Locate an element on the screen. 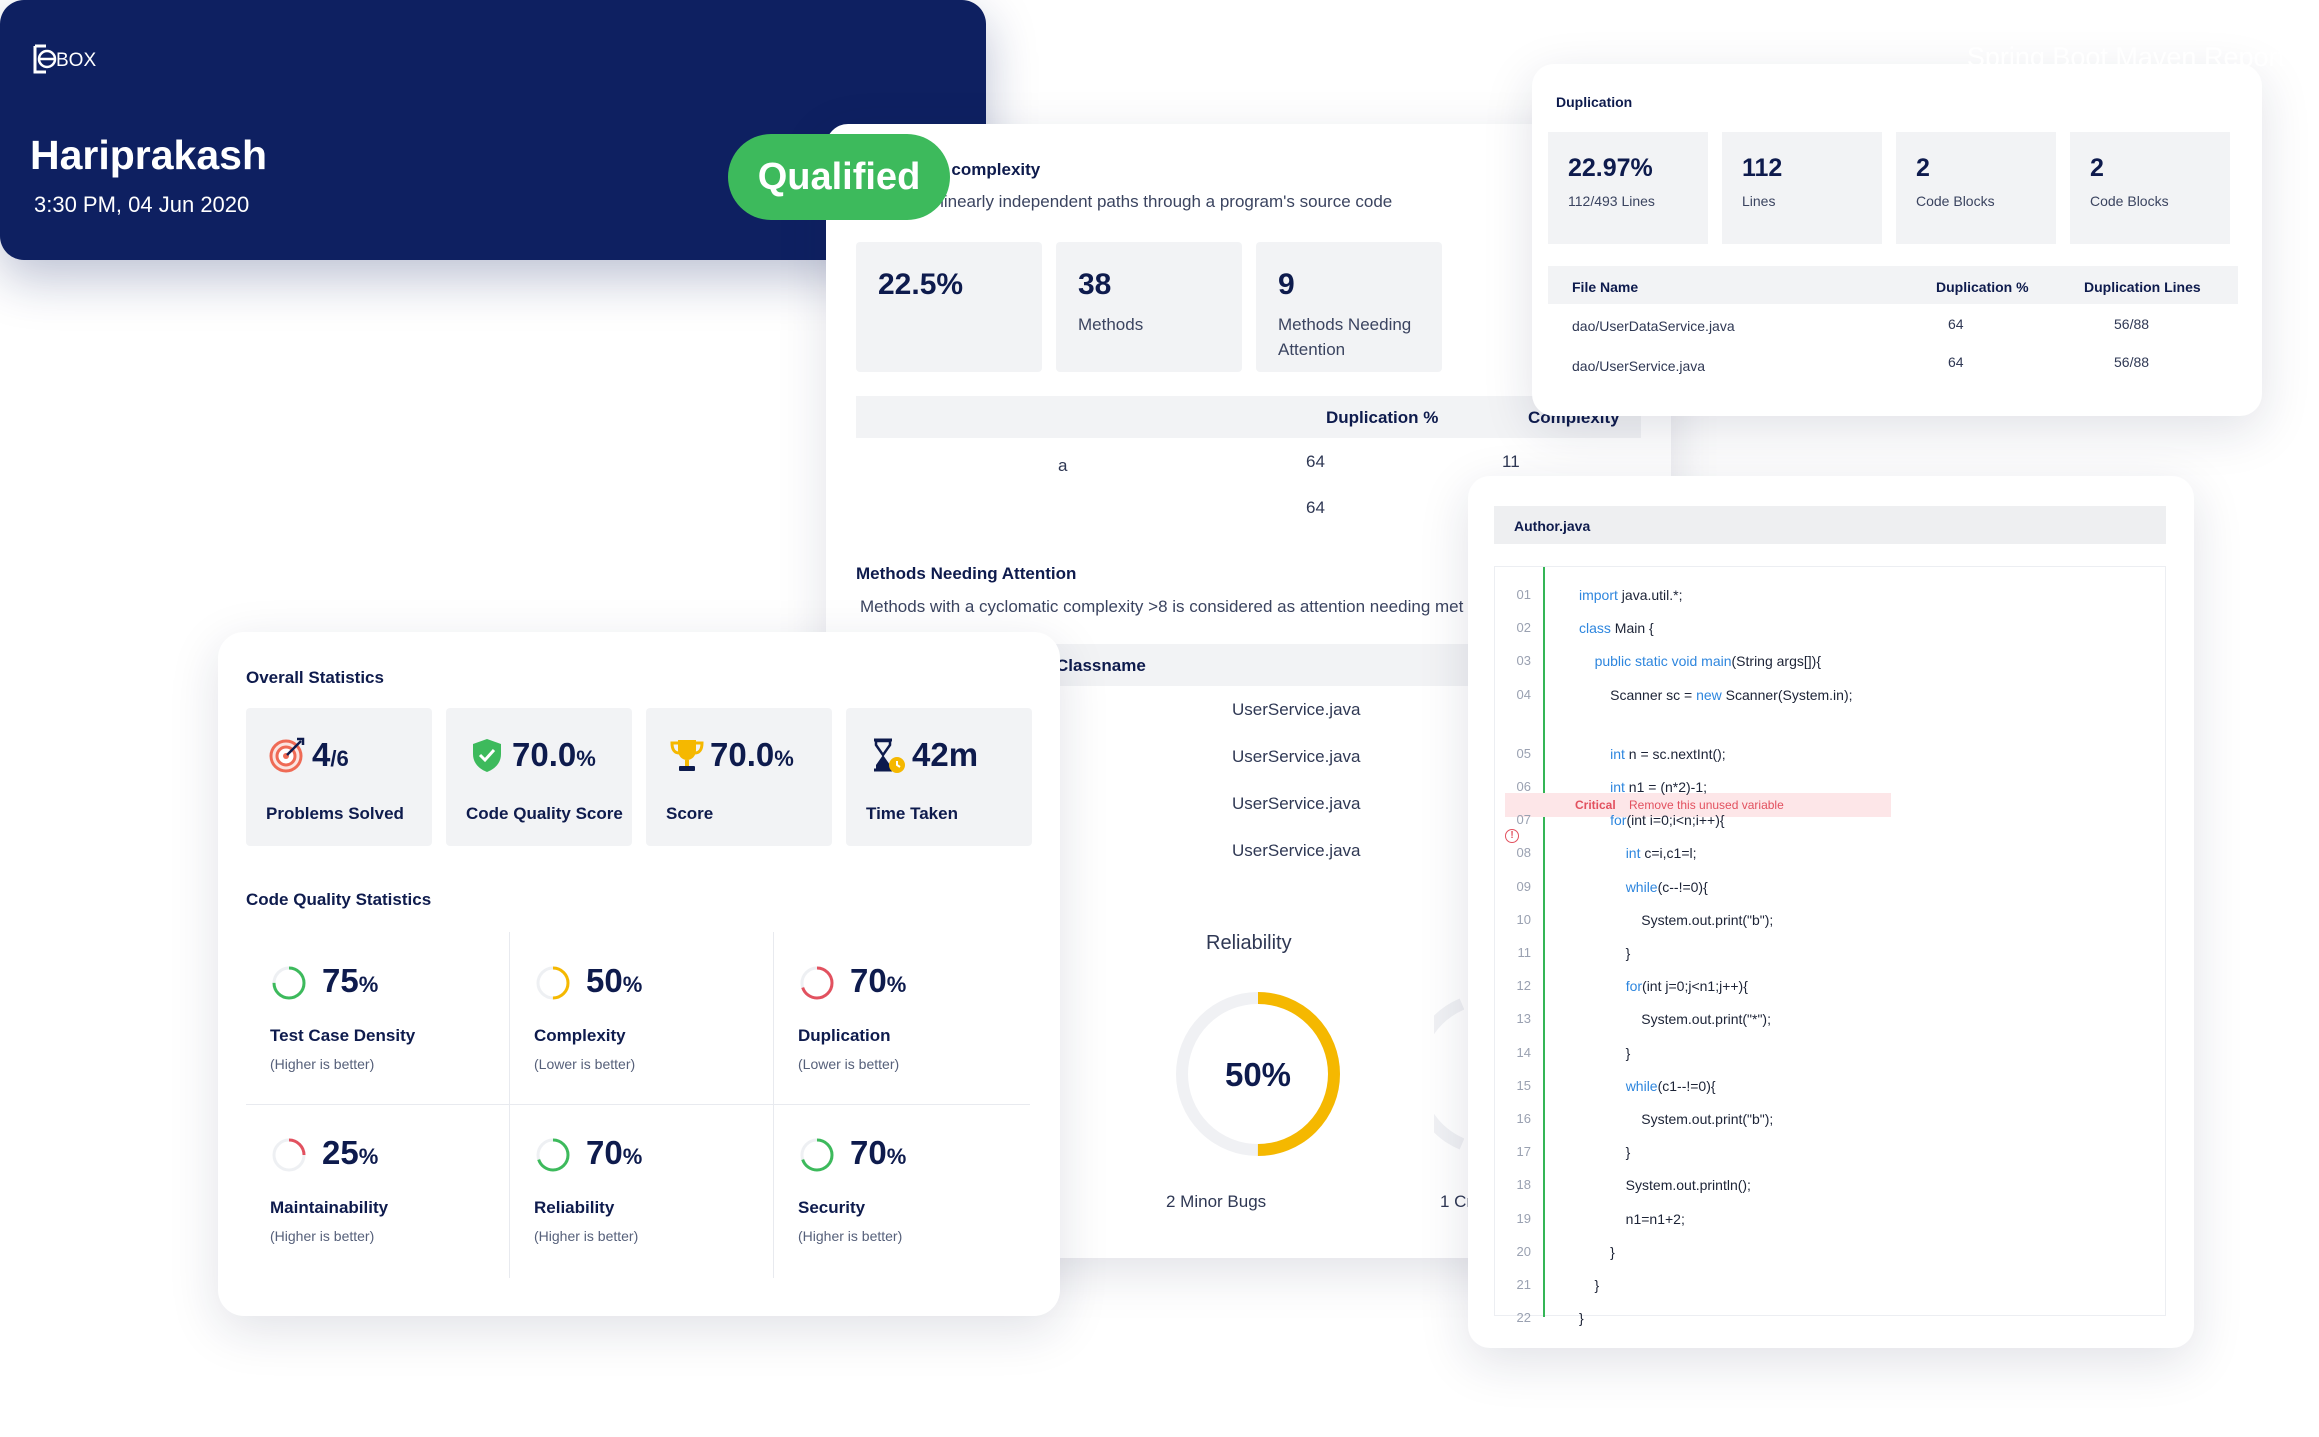 This screenshot has height=1437, width=2319. code-text: int n1 = (n*2)-1; is located at coordinates (1643, 787).